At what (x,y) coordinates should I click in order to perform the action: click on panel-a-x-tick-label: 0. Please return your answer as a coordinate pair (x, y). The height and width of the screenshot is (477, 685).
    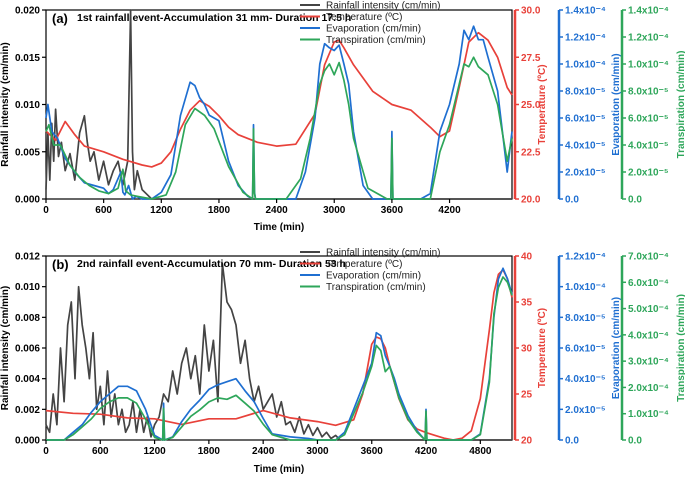
    Looking at the image, I should click on (46, 210).